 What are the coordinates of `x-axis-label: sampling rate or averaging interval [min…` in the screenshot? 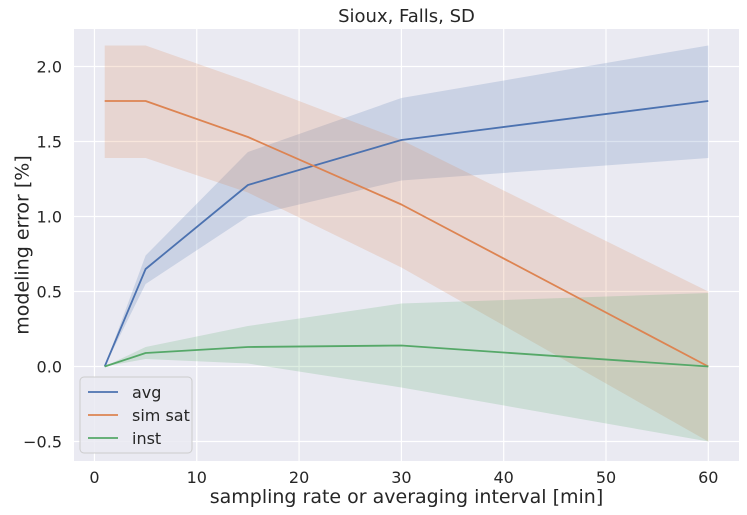 It's located at (407, 497).